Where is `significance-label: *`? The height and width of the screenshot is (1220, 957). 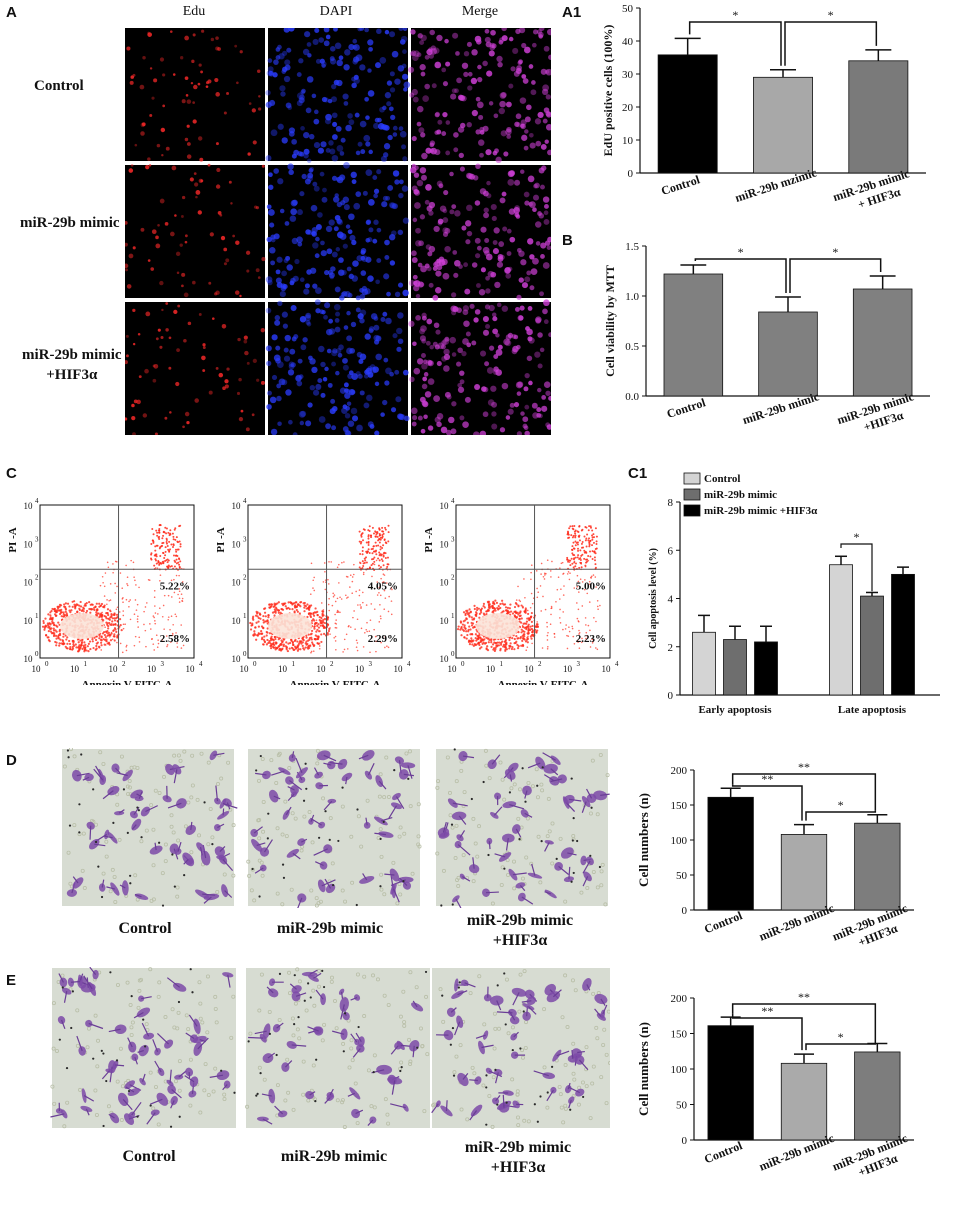 significance-label: * is located at coordinates (735, 15).